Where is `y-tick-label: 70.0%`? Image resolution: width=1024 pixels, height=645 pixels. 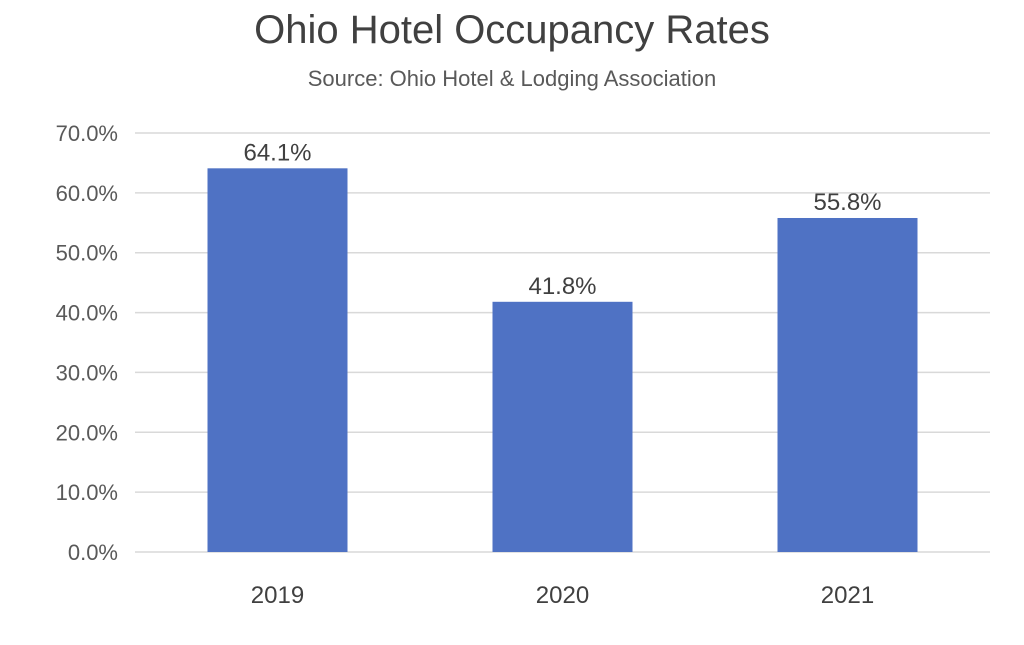
y-tick-label: 70.0% is located at coordinates (87, 133).